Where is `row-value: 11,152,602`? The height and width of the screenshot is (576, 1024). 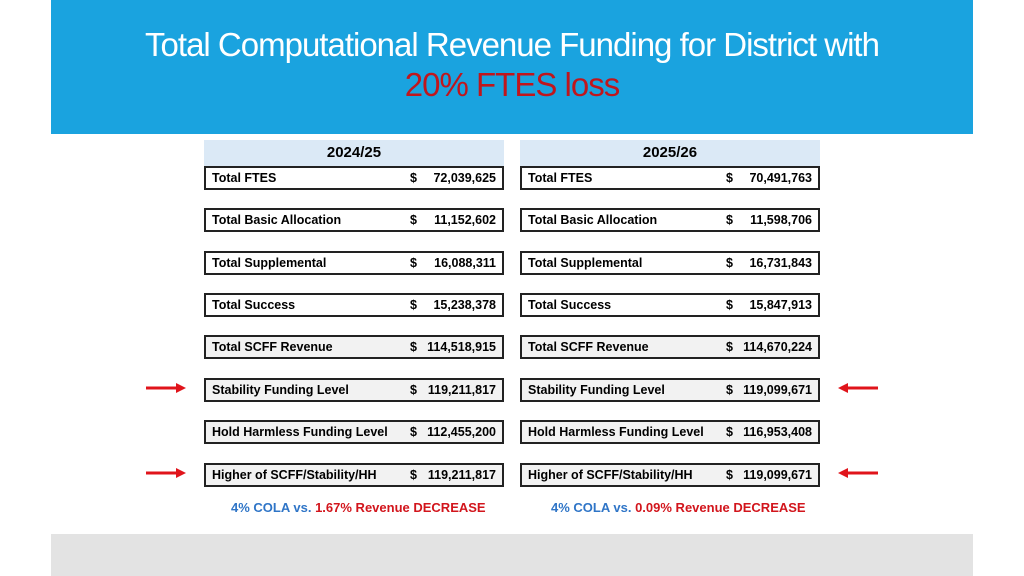
row-value: 11,152,602 is located at coordinates (465, 220).